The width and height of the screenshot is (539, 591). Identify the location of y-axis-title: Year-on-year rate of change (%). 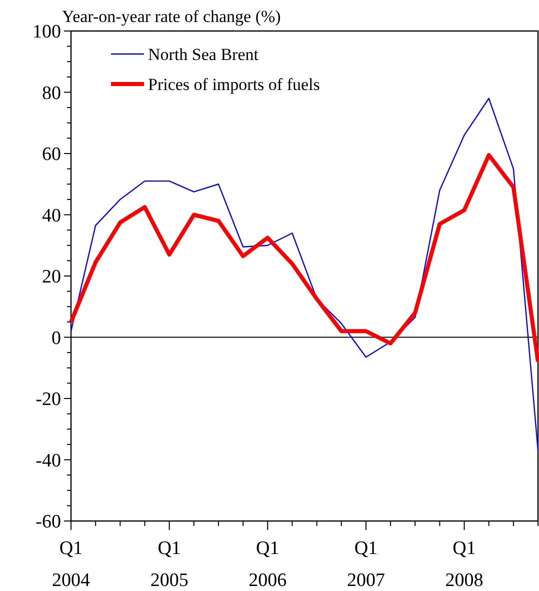
(171, 16).